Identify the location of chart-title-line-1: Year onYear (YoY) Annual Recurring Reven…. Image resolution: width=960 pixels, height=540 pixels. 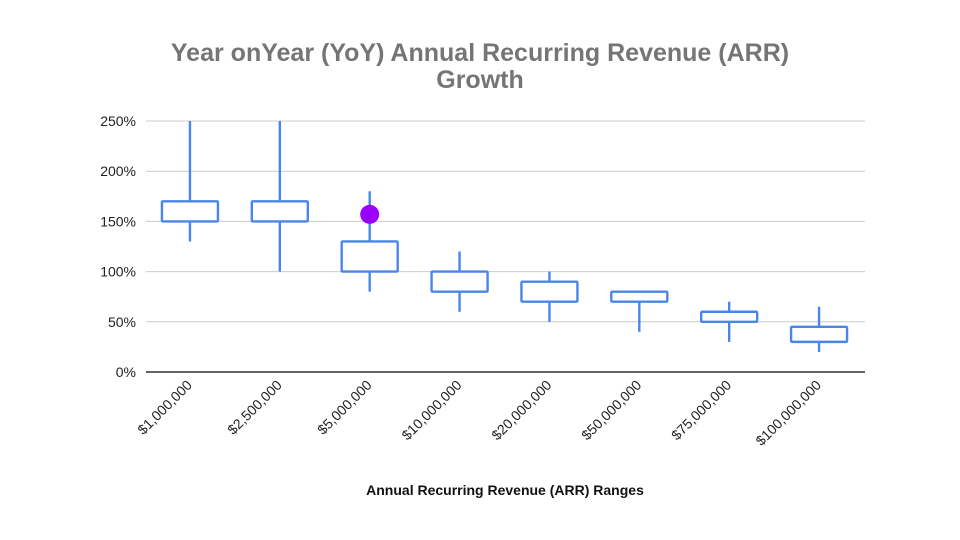
(480, 53).